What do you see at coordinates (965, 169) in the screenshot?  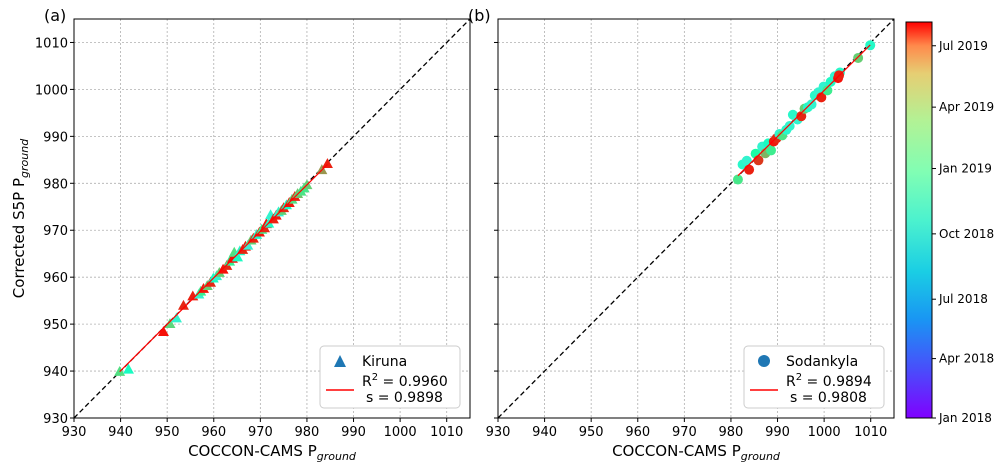 I see `colorbar-tick-label: Jan 2019` at bounding box center [965, 169].